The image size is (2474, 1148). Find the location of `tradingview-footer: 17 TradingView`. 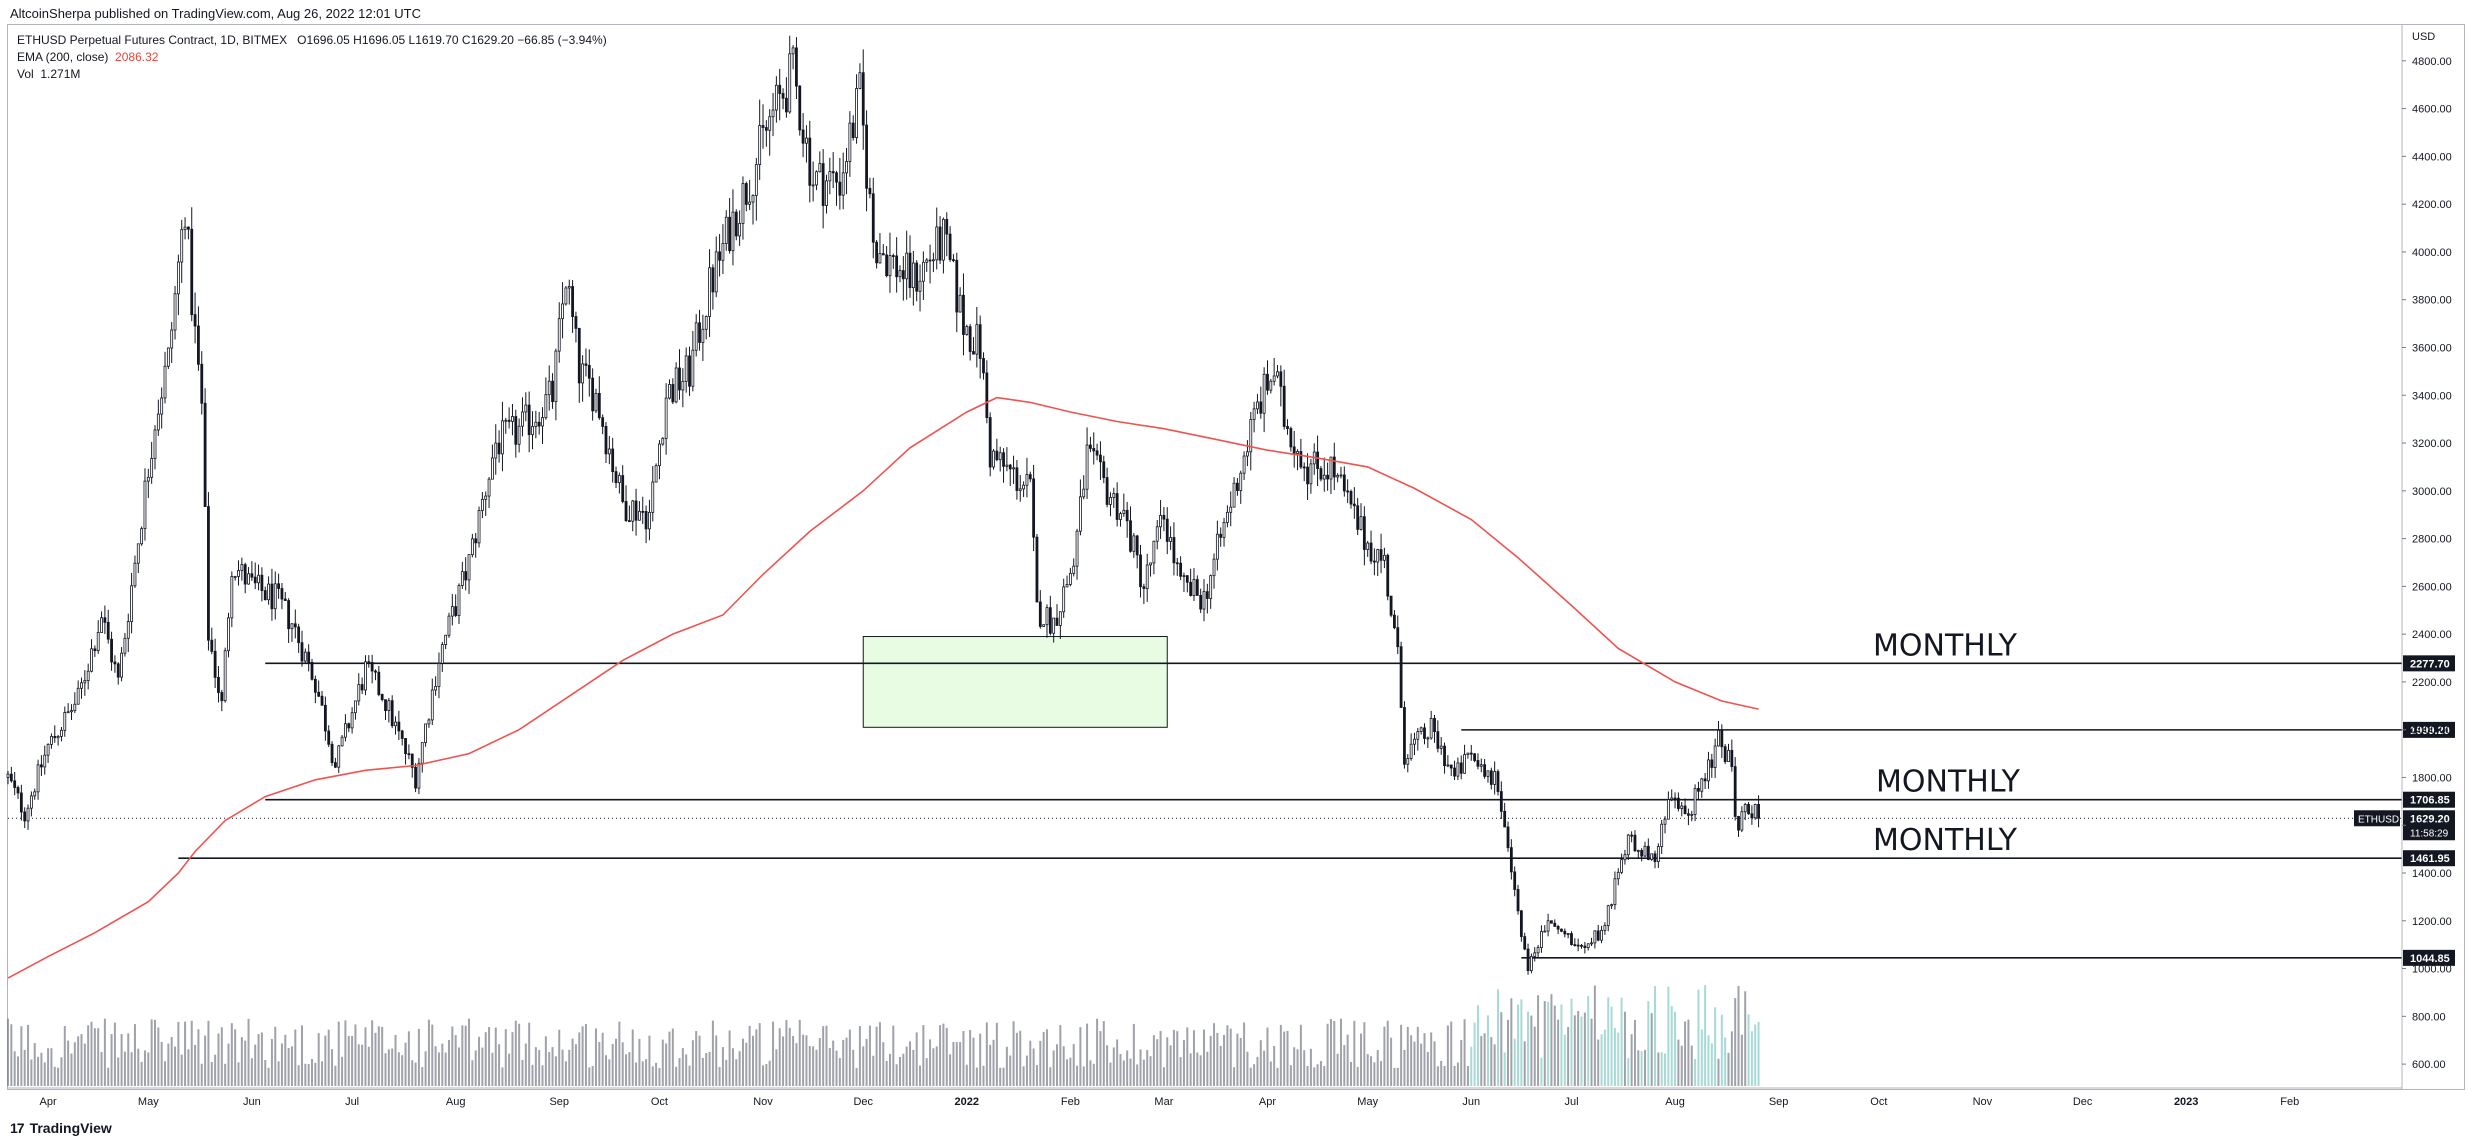

tradingview-footer: 17 TradingView is located at coordinates (61, 1128).